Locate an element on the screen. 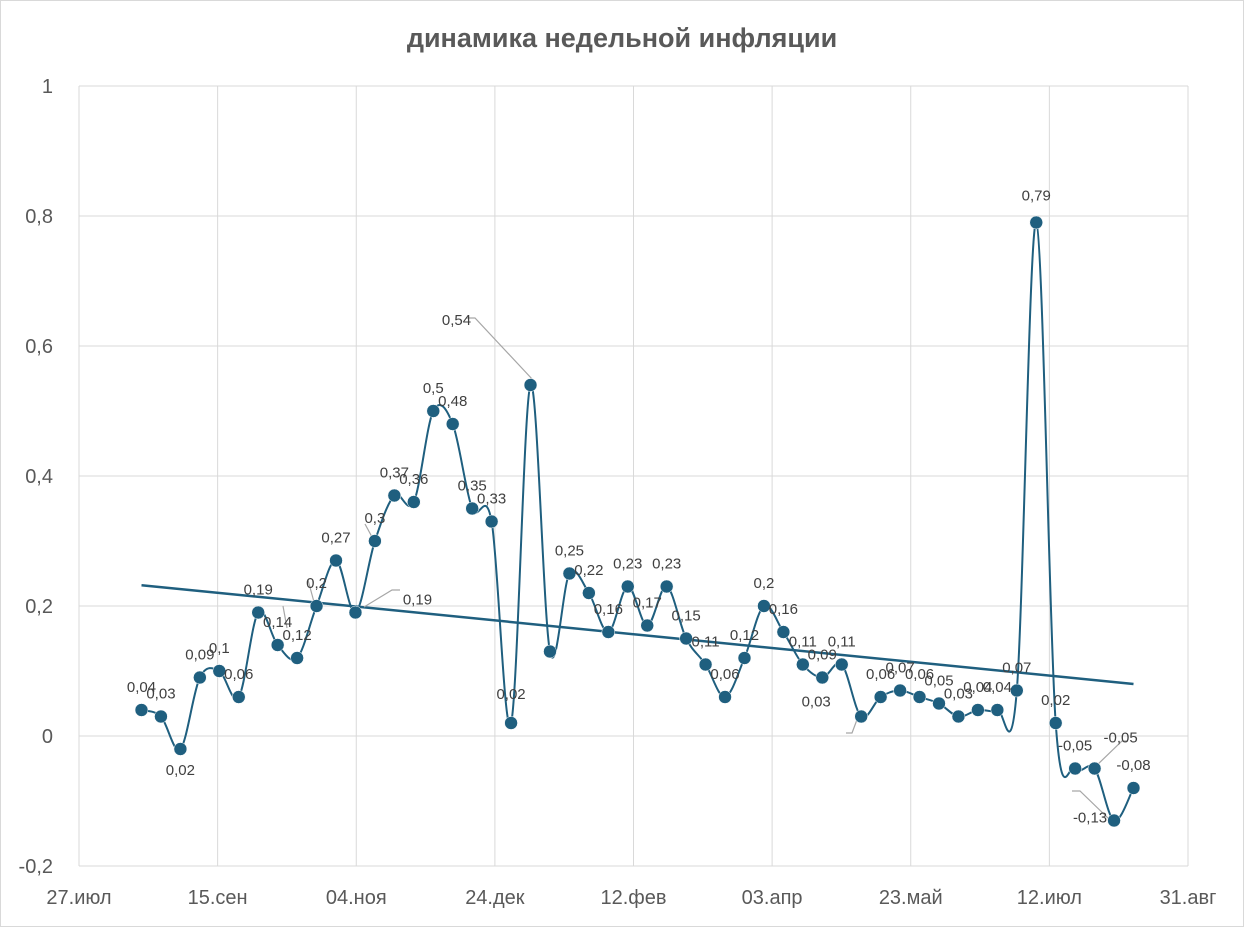 This screenshot has height=927, width=1244. x-tick-label: 12.июл is located at coordinates (1049, 898).